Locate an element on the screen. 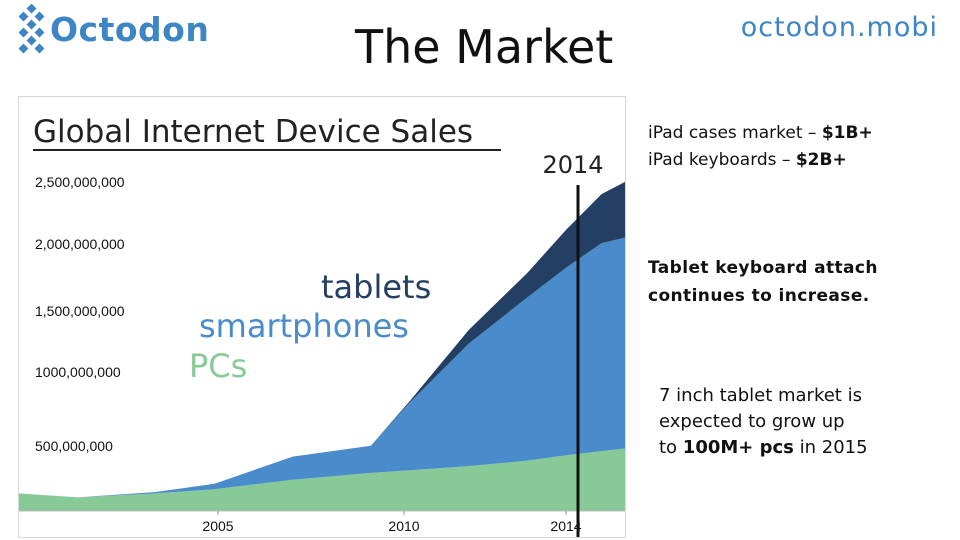  tablet-line-2: expected to grow up is located at coordinates (752, 421).